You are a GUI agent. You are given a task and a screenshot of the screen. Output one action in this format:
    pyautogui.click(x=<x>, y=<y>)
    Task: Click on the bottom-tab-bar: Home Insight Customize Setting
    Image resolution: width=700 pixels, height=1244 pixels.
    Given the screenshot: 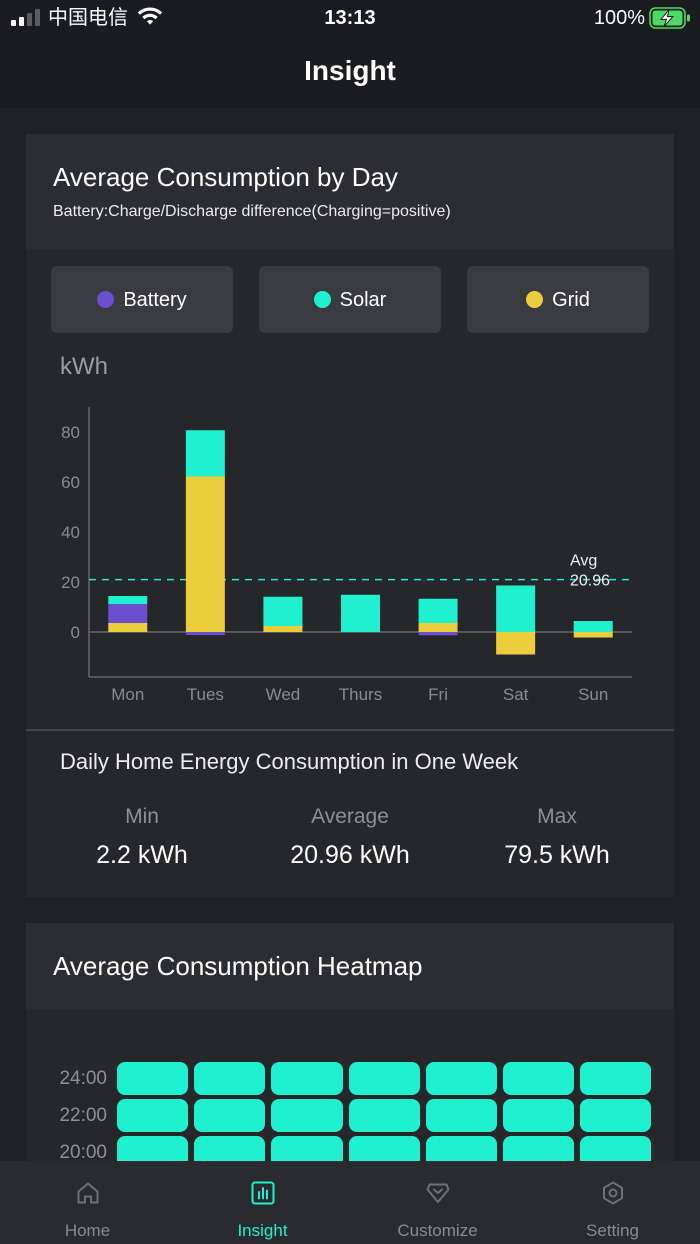 What is the action you would take?
    pyautogui.click(x=350, y=1202)
    